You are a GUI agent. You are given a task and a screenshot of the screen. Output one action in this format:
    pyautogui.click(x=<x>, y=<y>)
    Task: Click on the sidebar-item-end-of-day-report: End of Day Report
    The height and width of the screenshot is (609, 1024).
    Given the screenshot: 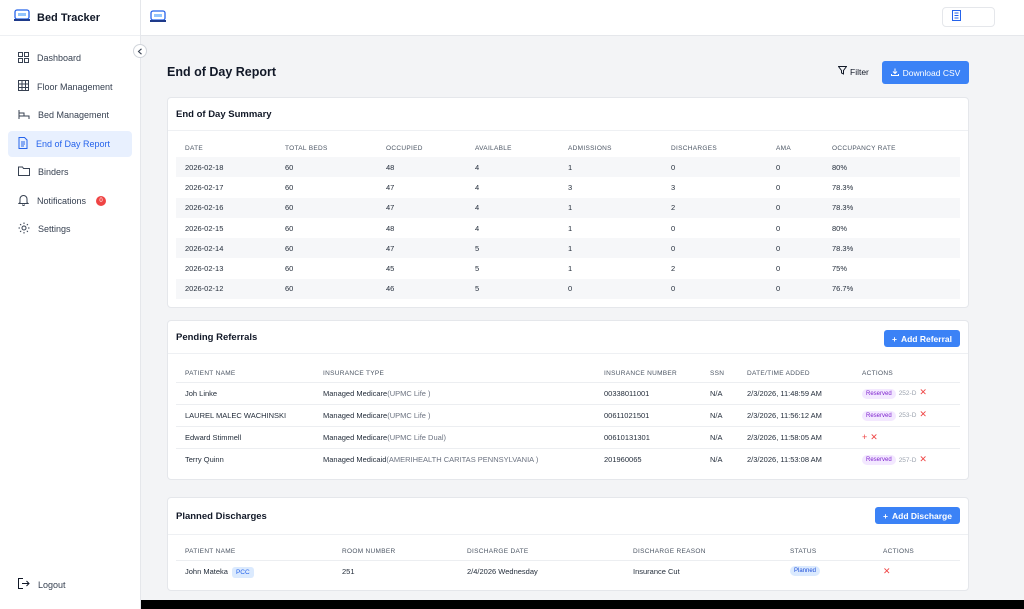 What is the action you would take?
    pyautogui.click(x=70, y=143)
    